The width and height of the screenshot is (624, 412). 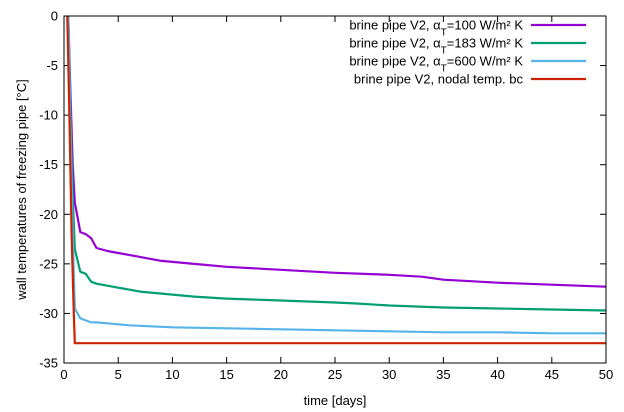 What do you see at coordinates (48, 164) in the screenshot?
I see `y-tick-label: -15` at bounding box center [48, 164].